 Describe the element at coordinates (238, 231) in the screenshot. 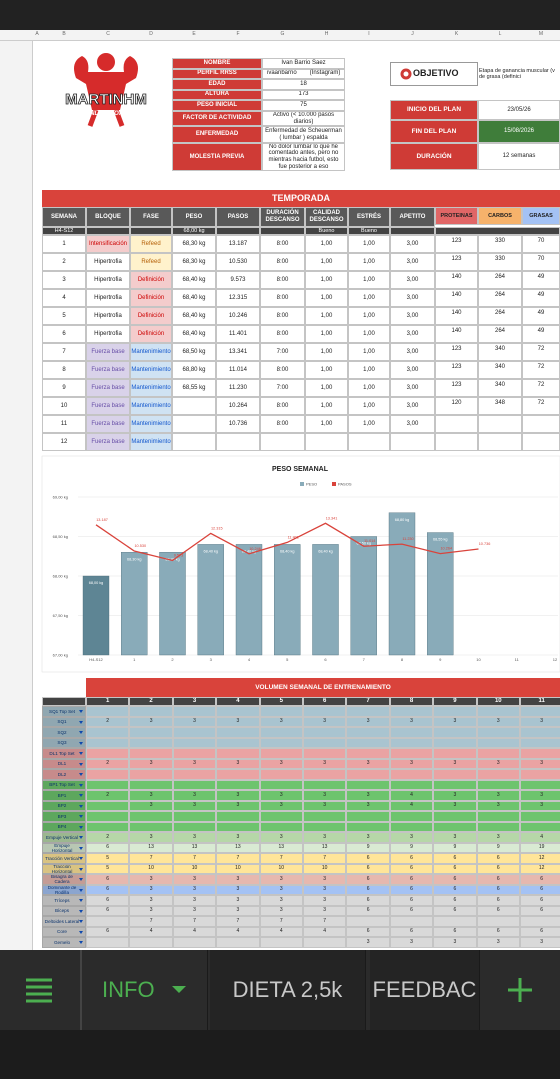

I see `season-start-cell` at that location.